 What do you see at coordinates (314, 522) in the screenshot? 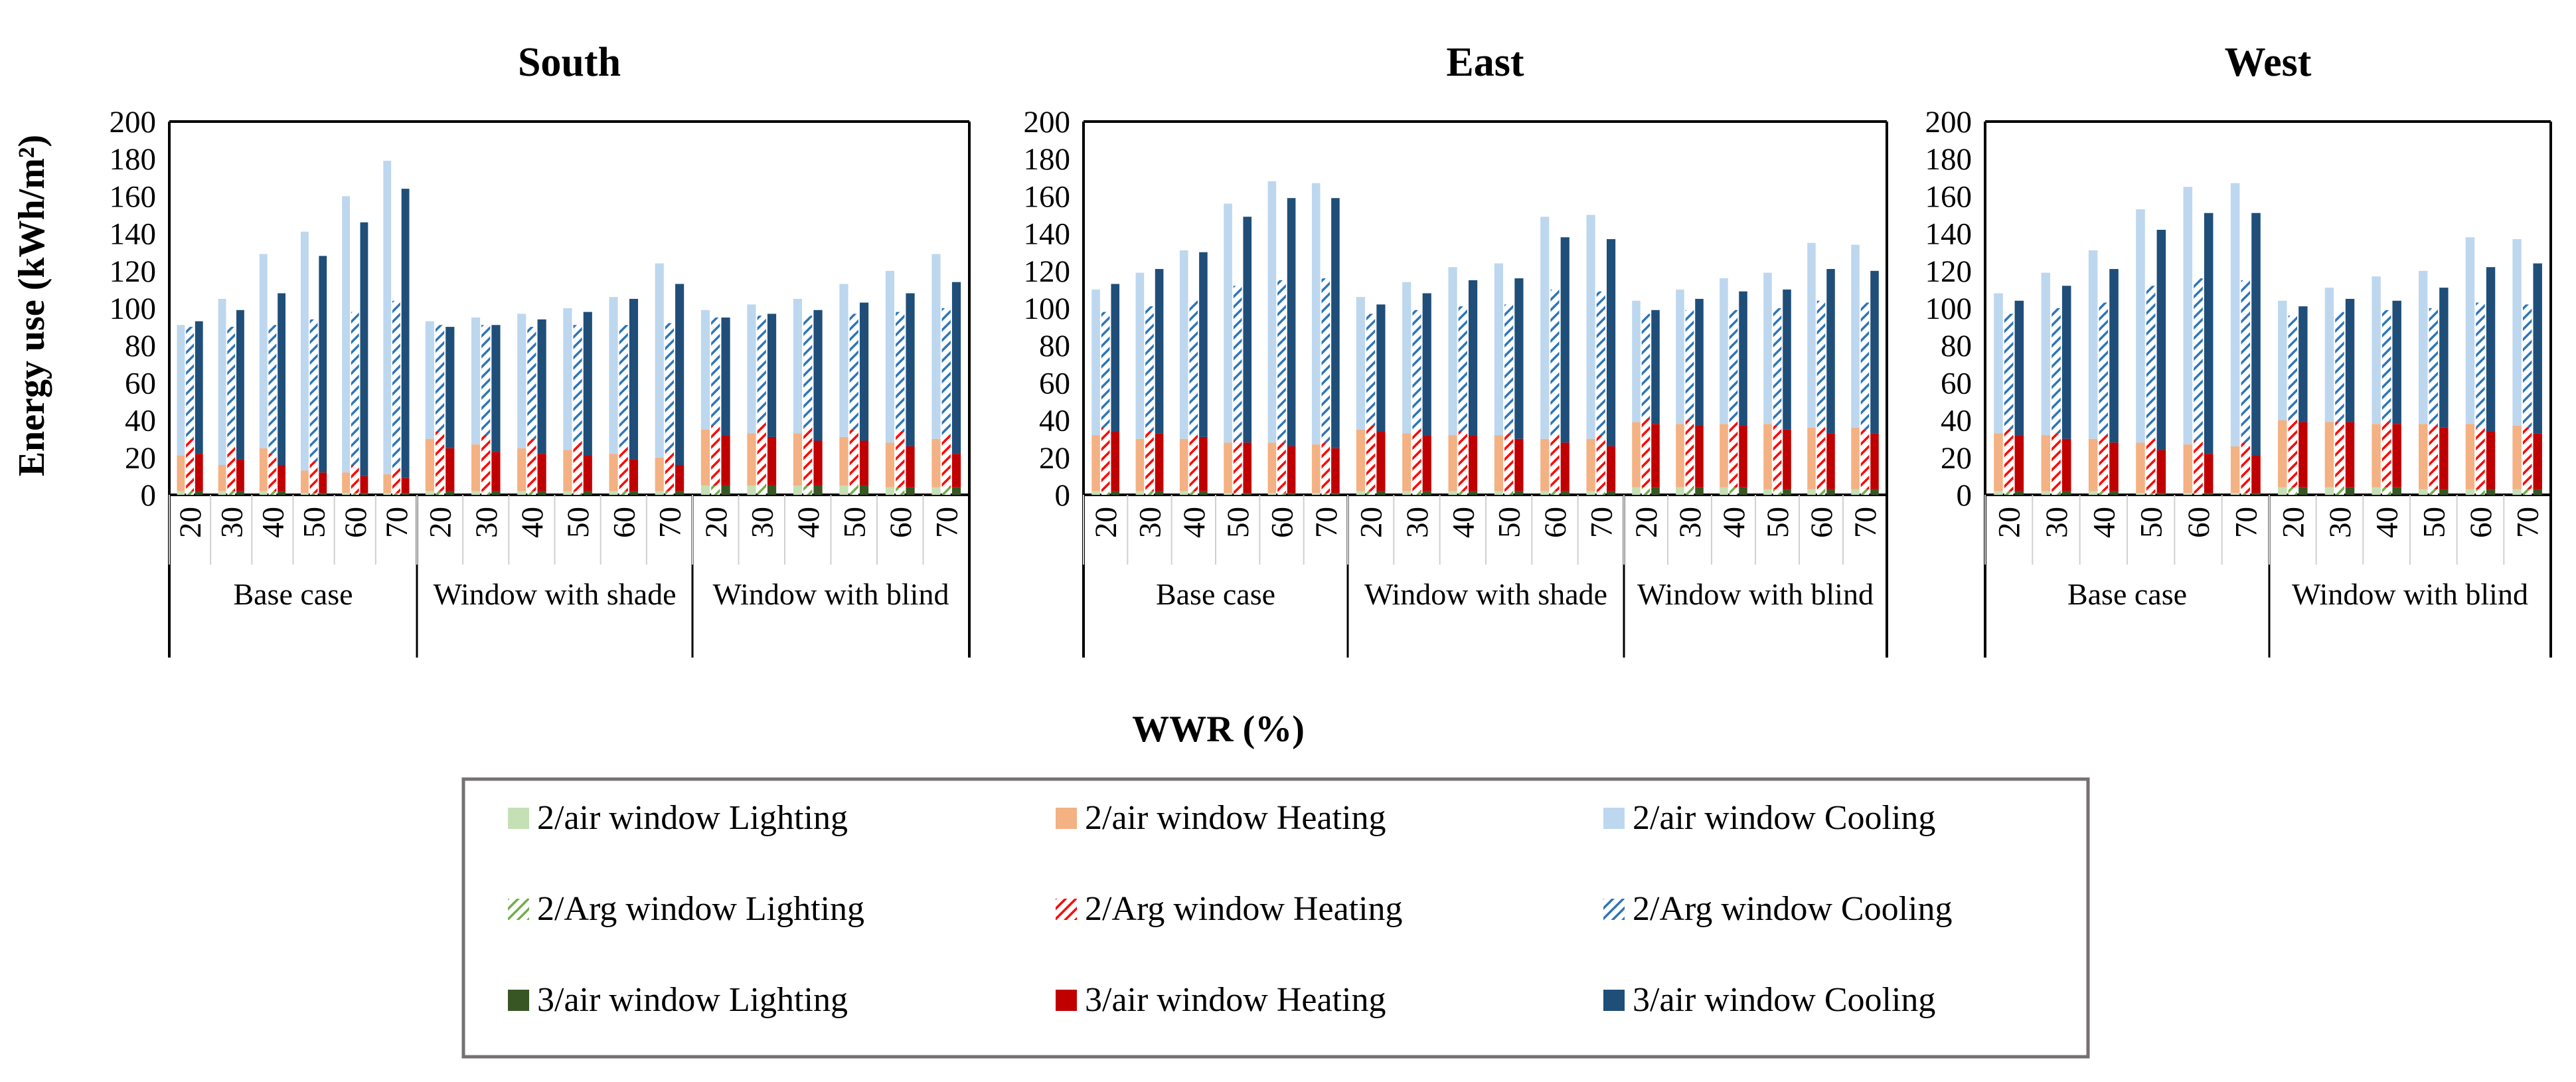
I see `x-tick-label: 50` at bounding box center [314, 522].